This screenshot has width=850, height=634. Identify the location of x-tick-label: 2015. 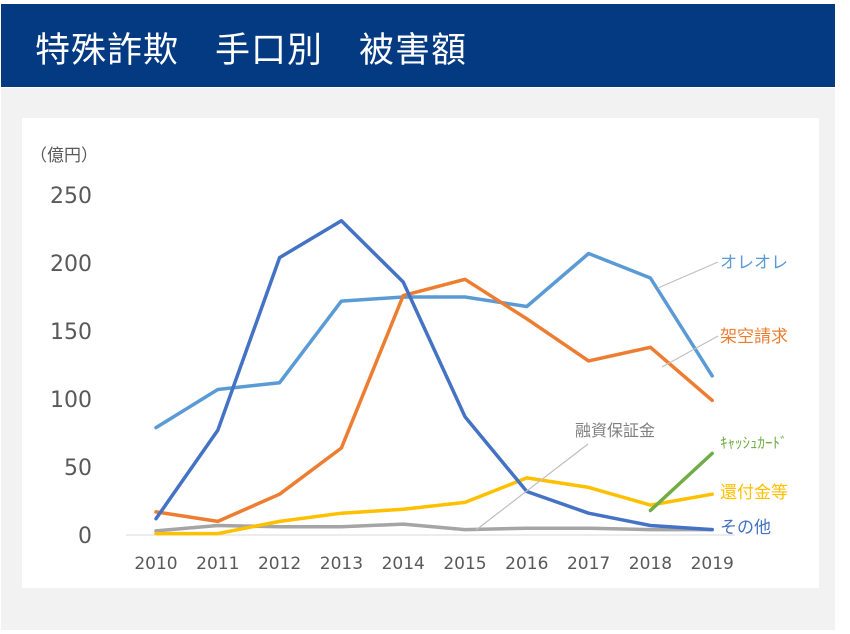
(464, 564).